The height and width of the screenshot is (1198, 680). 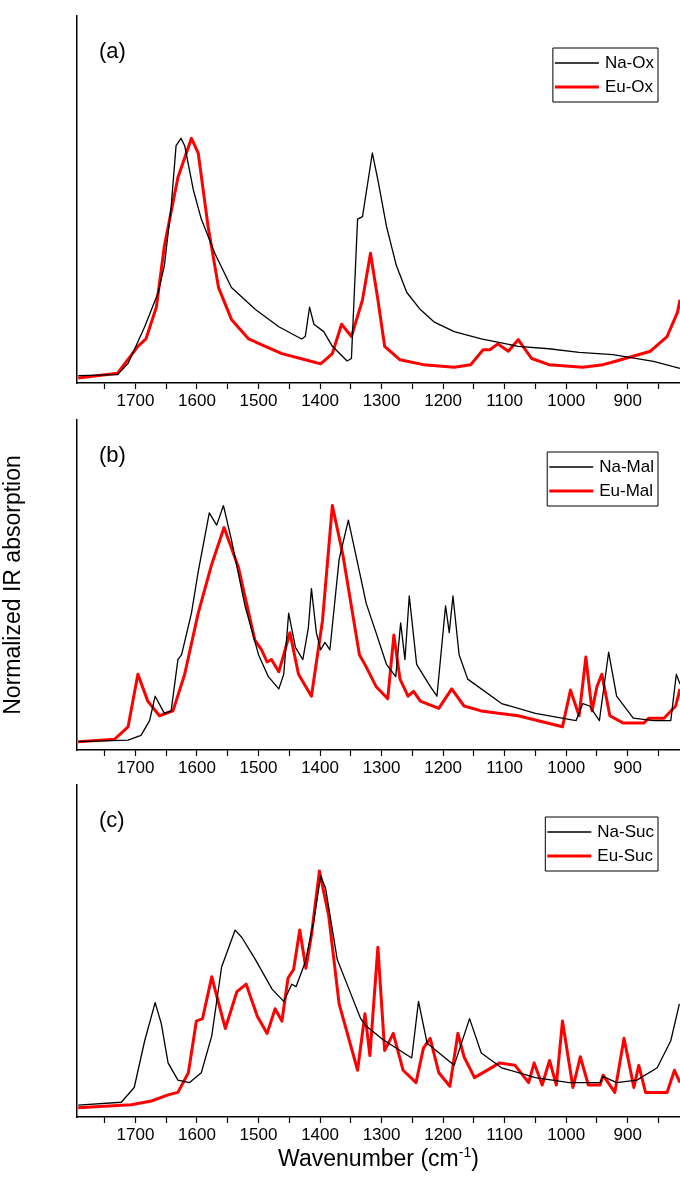 What do you see at coordinates (625, 855) in the screenshot?
I see `legend-label: Eu-Suc` at bounding box center [625, 855].